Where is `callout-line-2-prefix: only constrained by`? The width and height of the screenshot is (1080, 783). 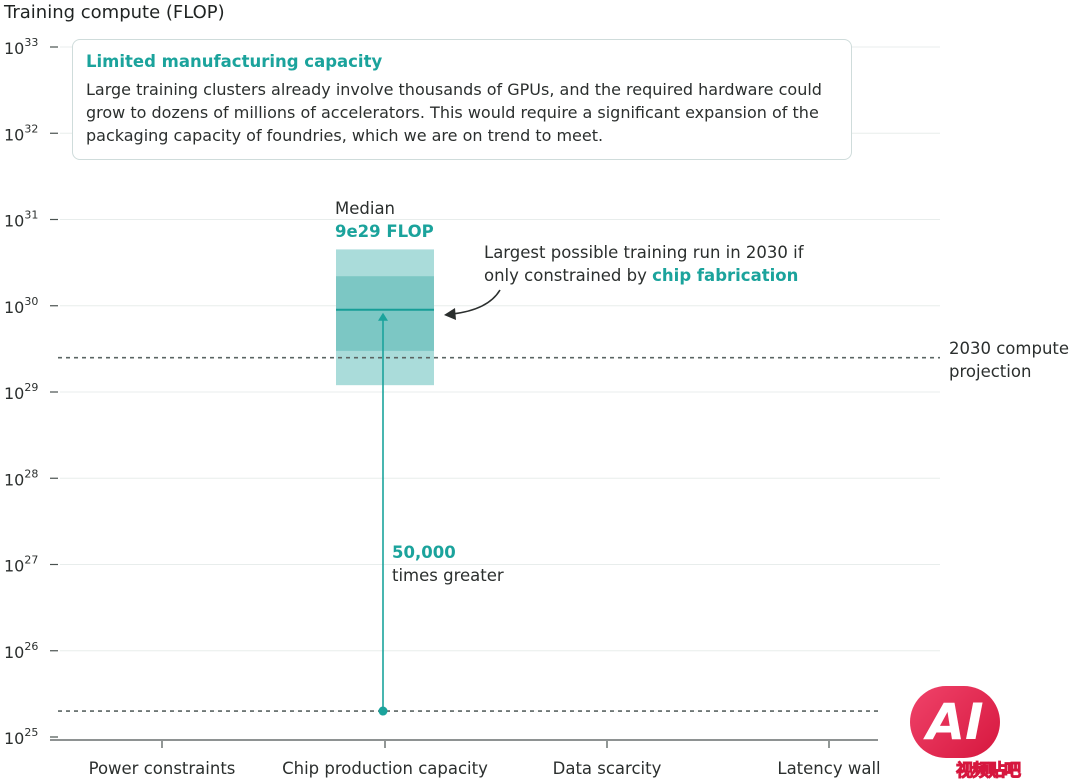 callout-line-2-prefix: only constrained by is located at coordinates (568, 275).